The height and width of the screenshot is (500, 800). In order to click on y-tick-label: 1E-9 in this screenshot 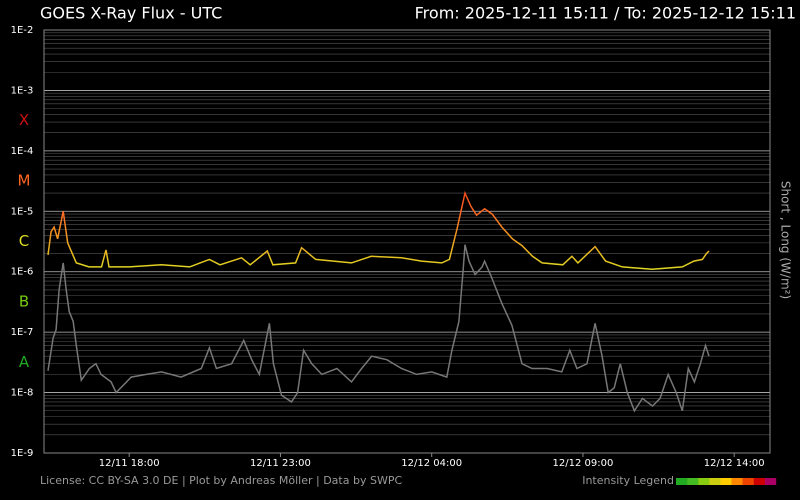, I will do `click(22, 453)`.